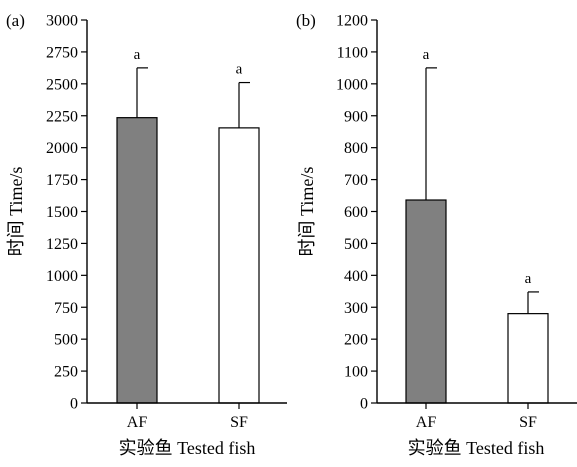 This screenshot has width=577, height=467. Describe the element at coordinates (352, 52) in the screenshot. I see `y-tick-label: 1100` at that location.